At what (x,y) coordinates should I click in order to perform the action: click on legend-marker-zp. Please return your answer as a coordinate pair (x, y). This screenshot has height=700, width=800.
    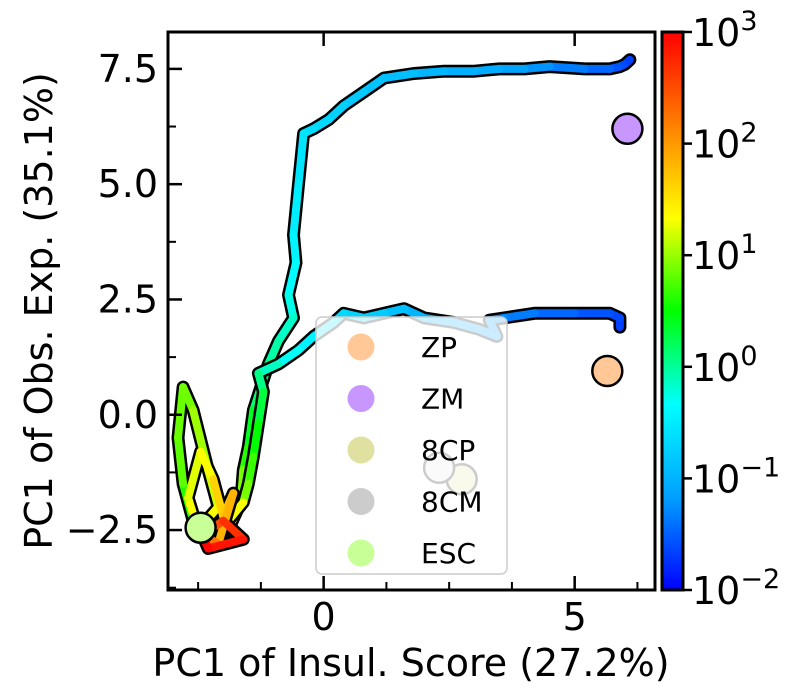
    Looking at the image, I should click on (361, 347).